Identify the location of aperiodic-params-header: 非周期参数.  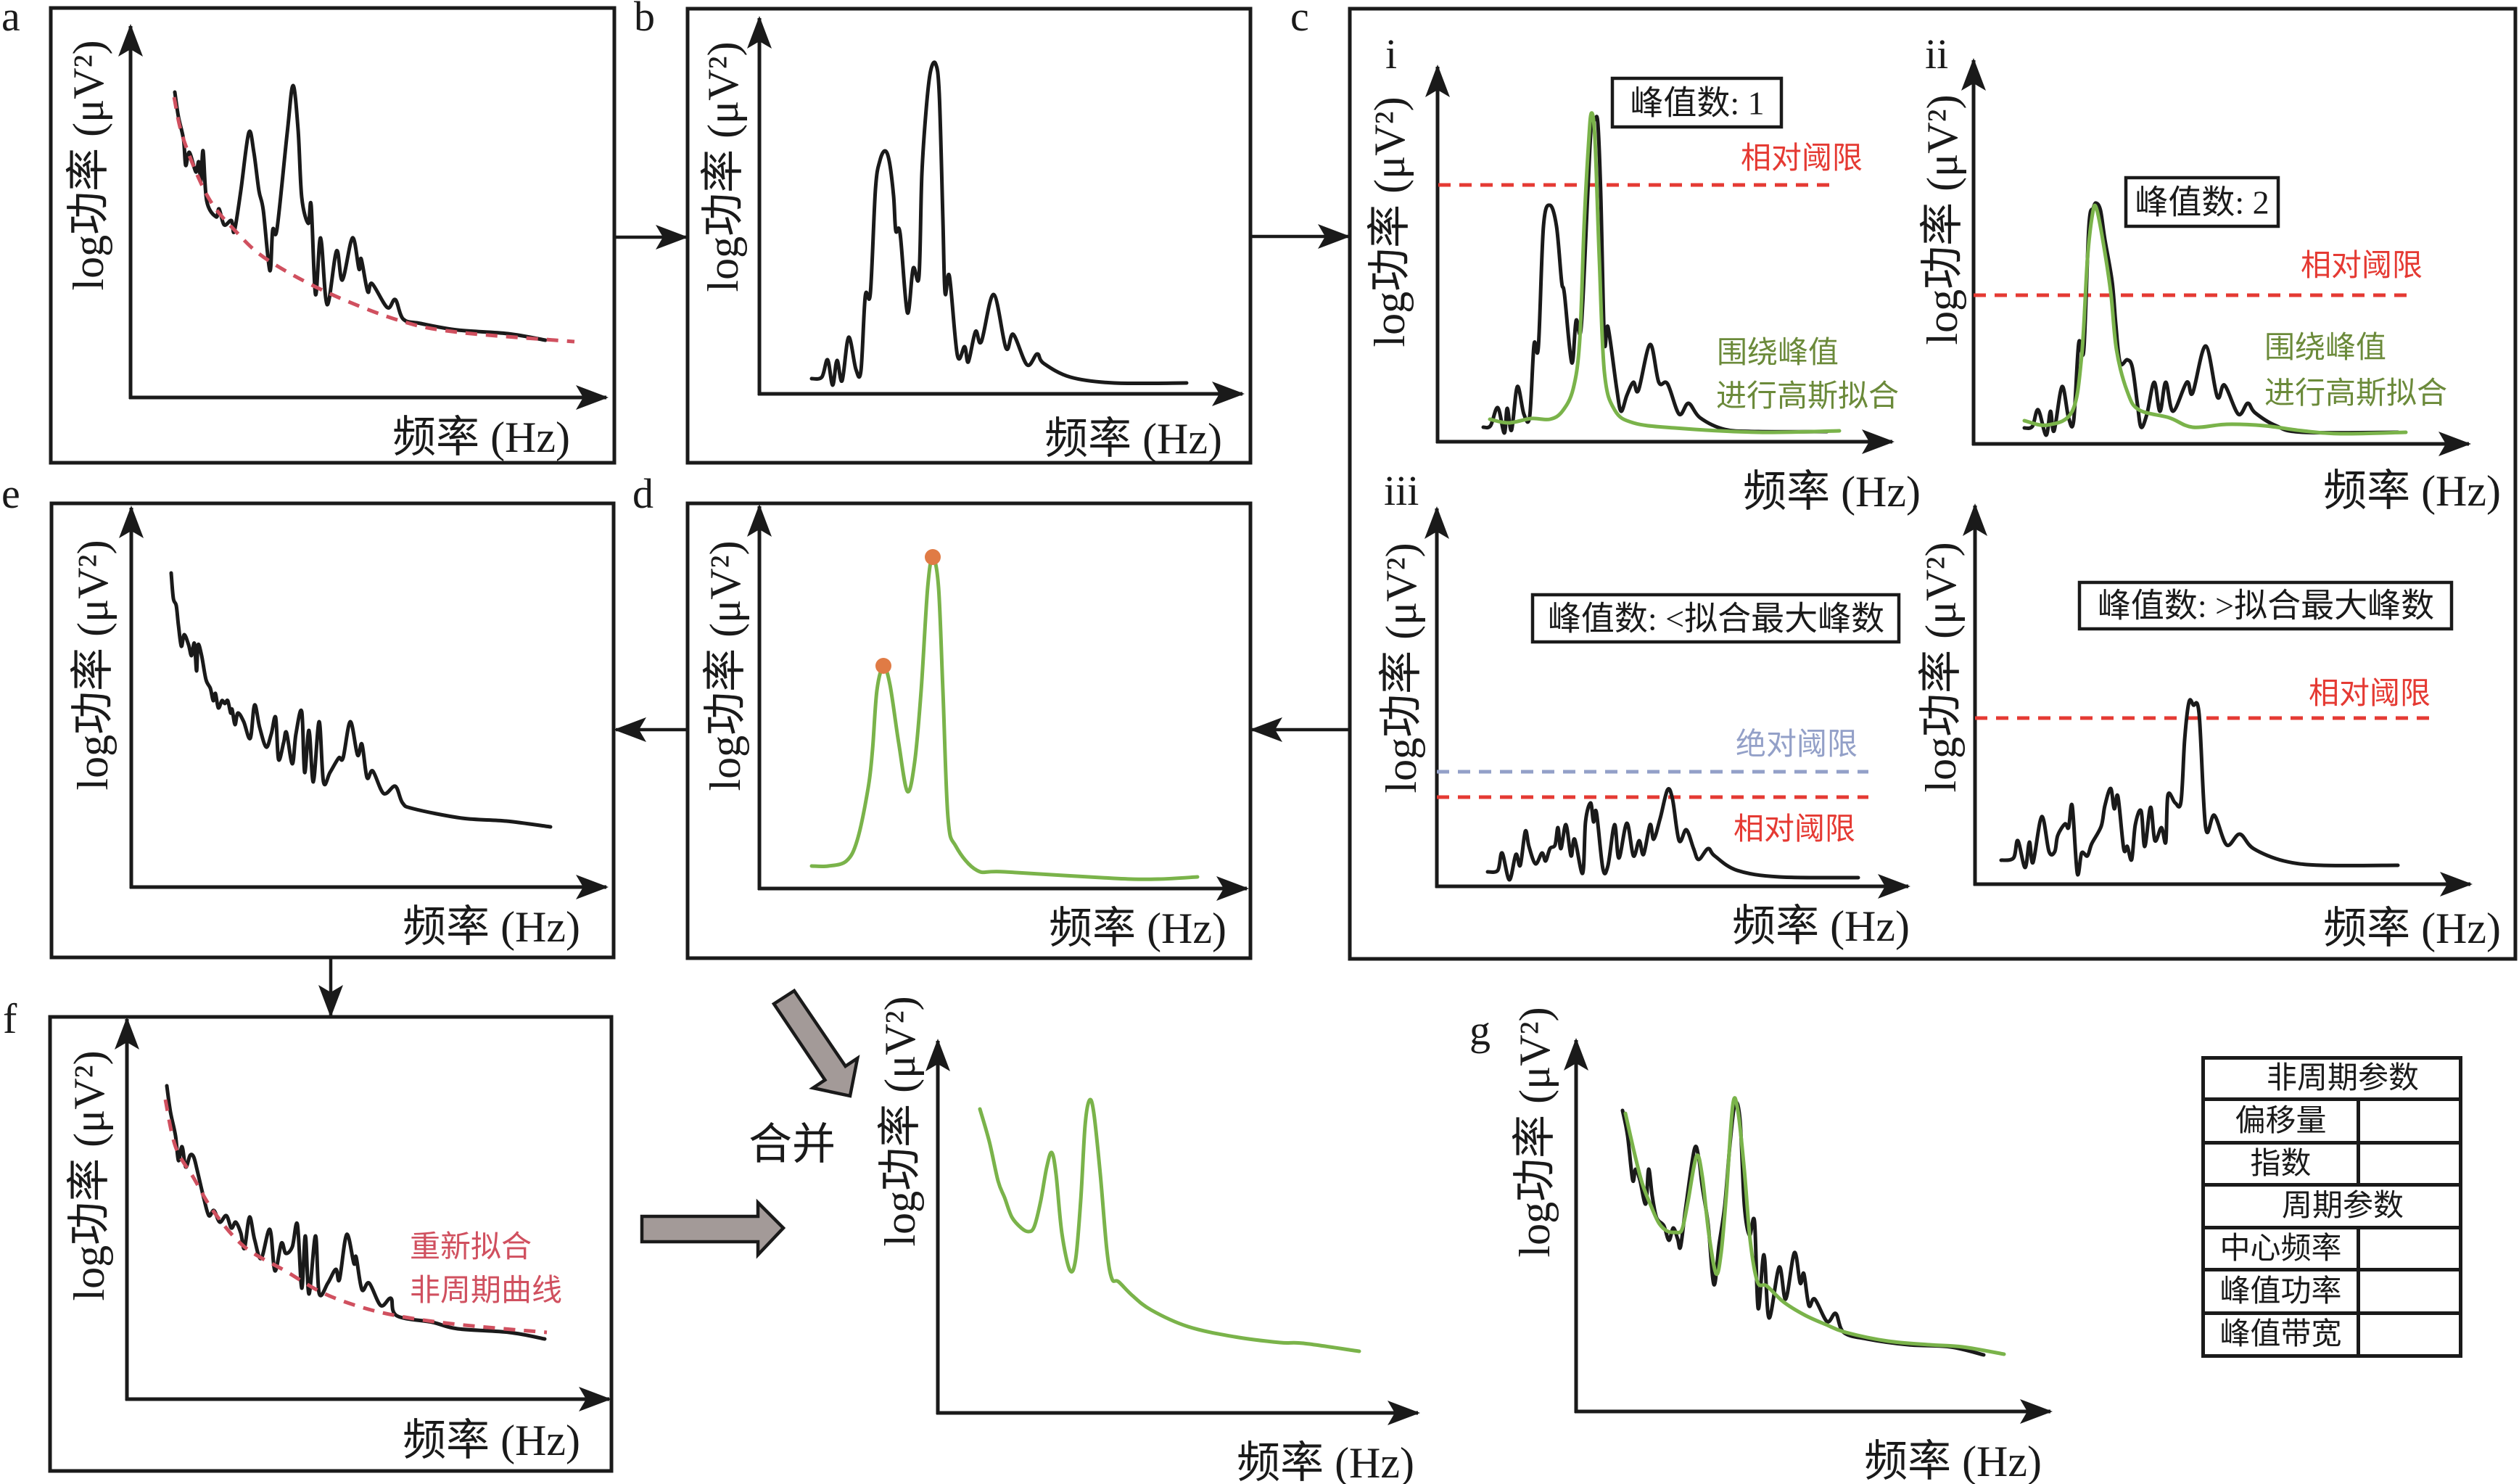
(2332, 1078).